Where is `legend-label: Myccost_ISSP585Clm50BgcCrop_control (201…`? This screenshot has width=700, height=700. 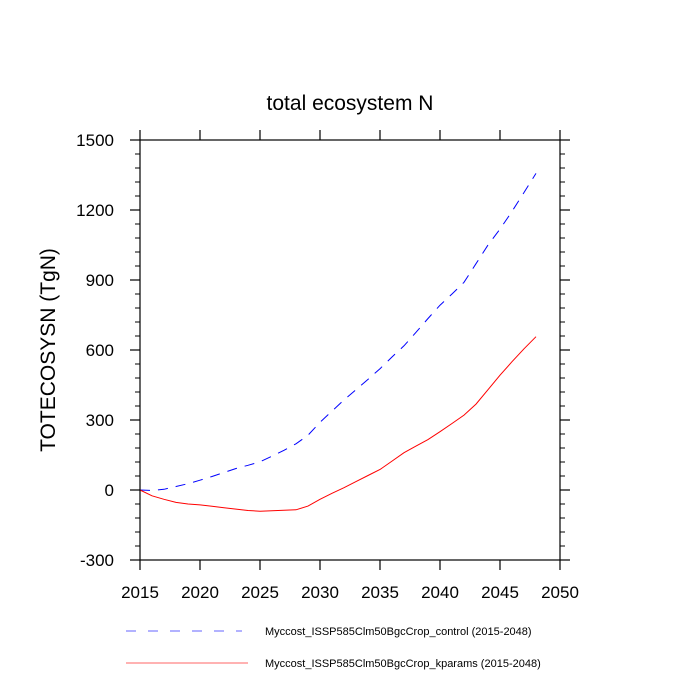 legend-label: Myccost_ISSP585Clm50BgcCrop_control (201… is located at coordinates (398, 632).